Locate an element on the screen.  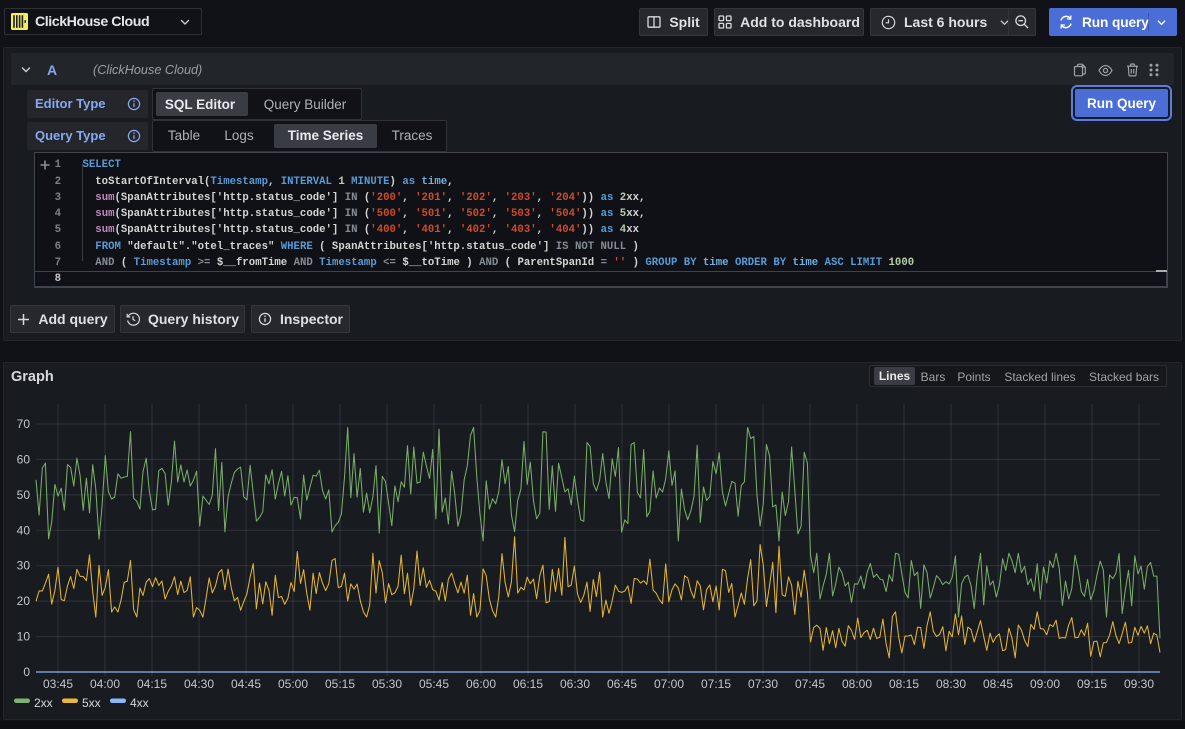
svg-text: 07:30 is located at coordinates (763, 684).